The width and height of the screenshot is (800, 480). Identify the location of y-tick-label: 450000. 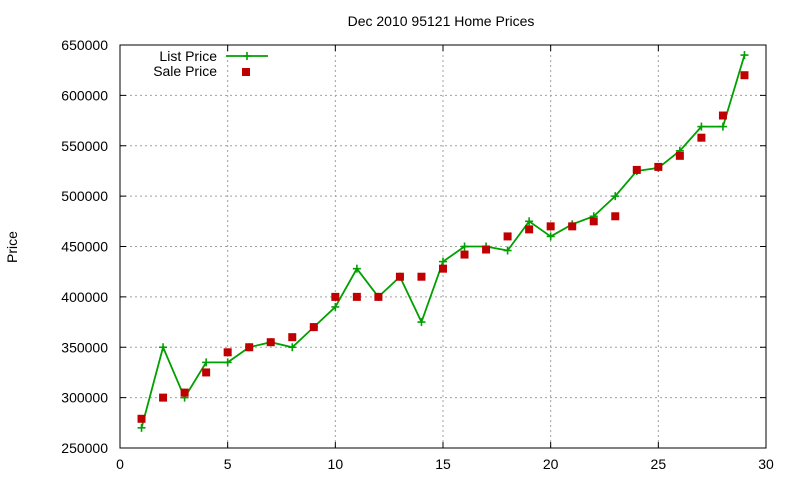
(84, 247).